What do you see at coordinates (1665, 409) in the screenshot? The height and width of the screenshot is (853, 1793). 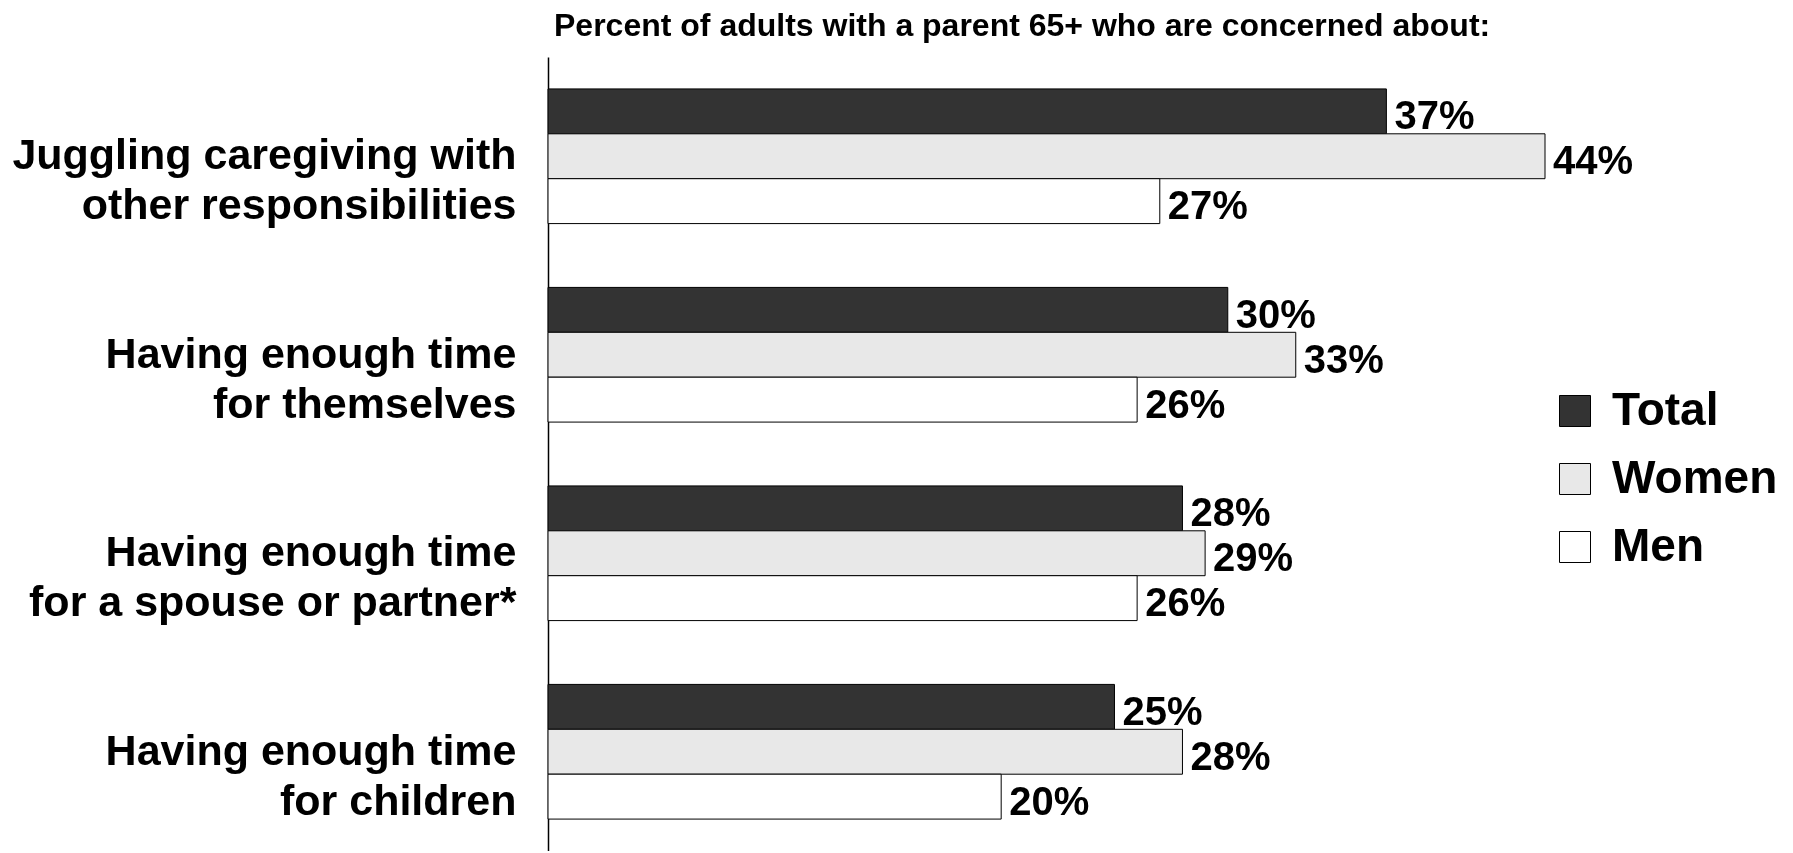 I see `legend-label: Total` at bounding box center [1665, 409].